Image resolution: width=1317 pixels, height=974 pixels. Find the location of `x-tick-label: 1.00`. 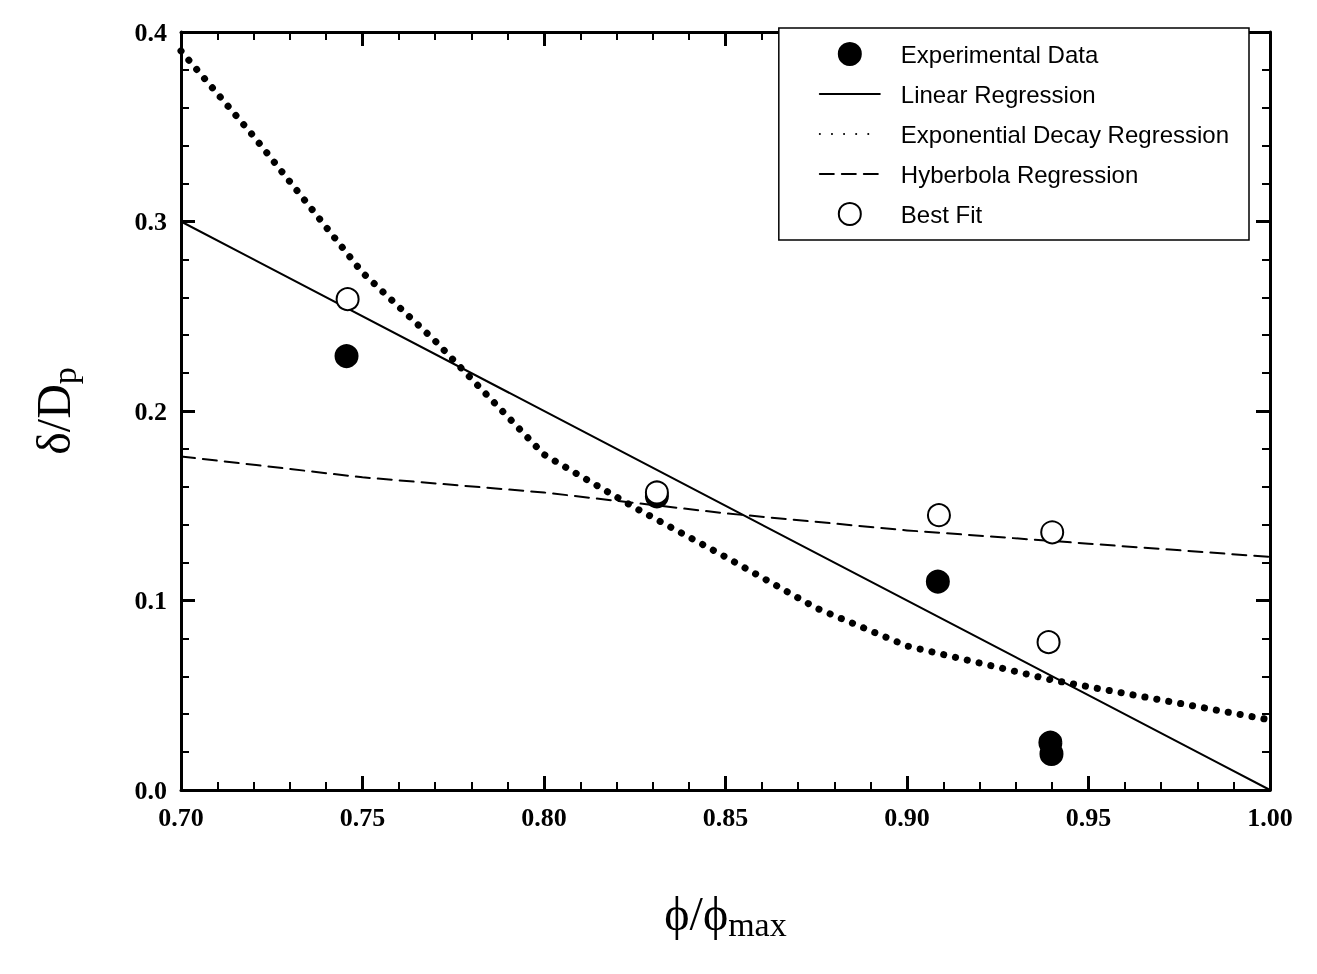

x-tick-label: 1.00 is located at coordinates (1270, 817).